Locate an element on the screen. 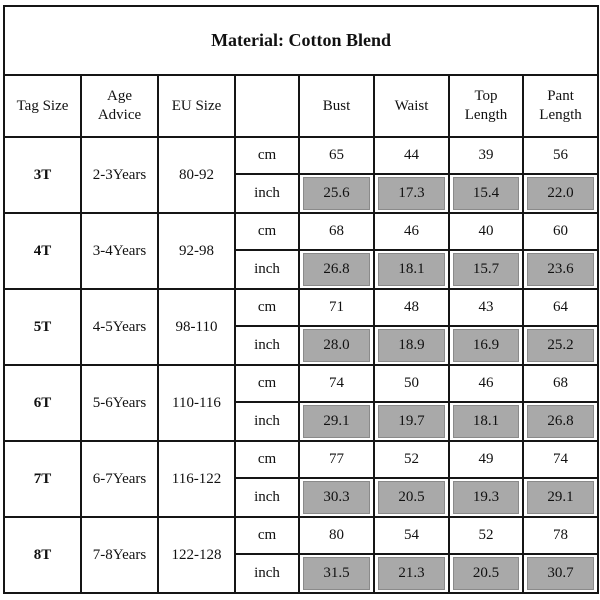 This screenshot has height=600, width=600. table-row-inch: inch 28.0 18.9 16.9 25.2 is located at coordinates (302, 345).